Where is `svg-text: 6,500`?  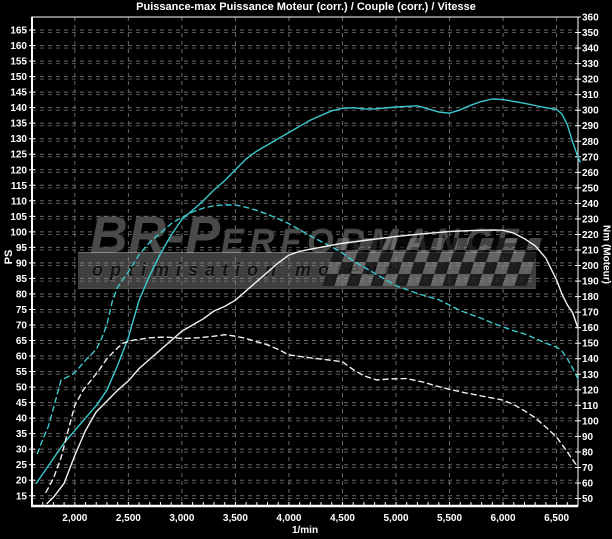 svg-text: 6,500 is located at coordinates (556, 518).